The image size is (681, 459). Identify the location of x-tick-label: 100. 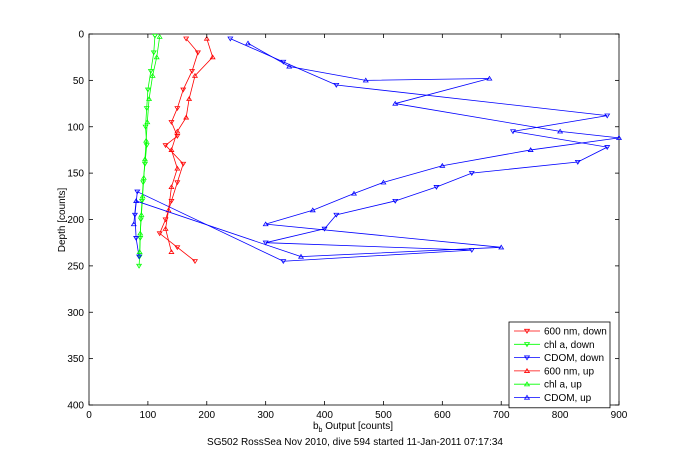
(148, 415).